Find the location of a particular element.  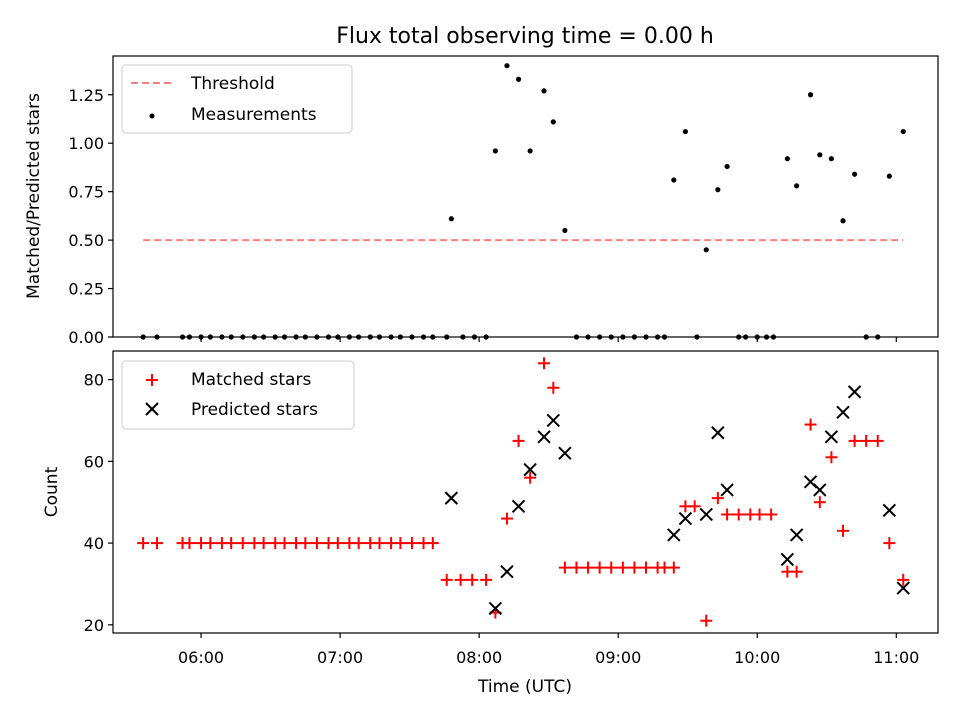

ratio-ytick-label: 1.00 is located at coordinates (86, 143).